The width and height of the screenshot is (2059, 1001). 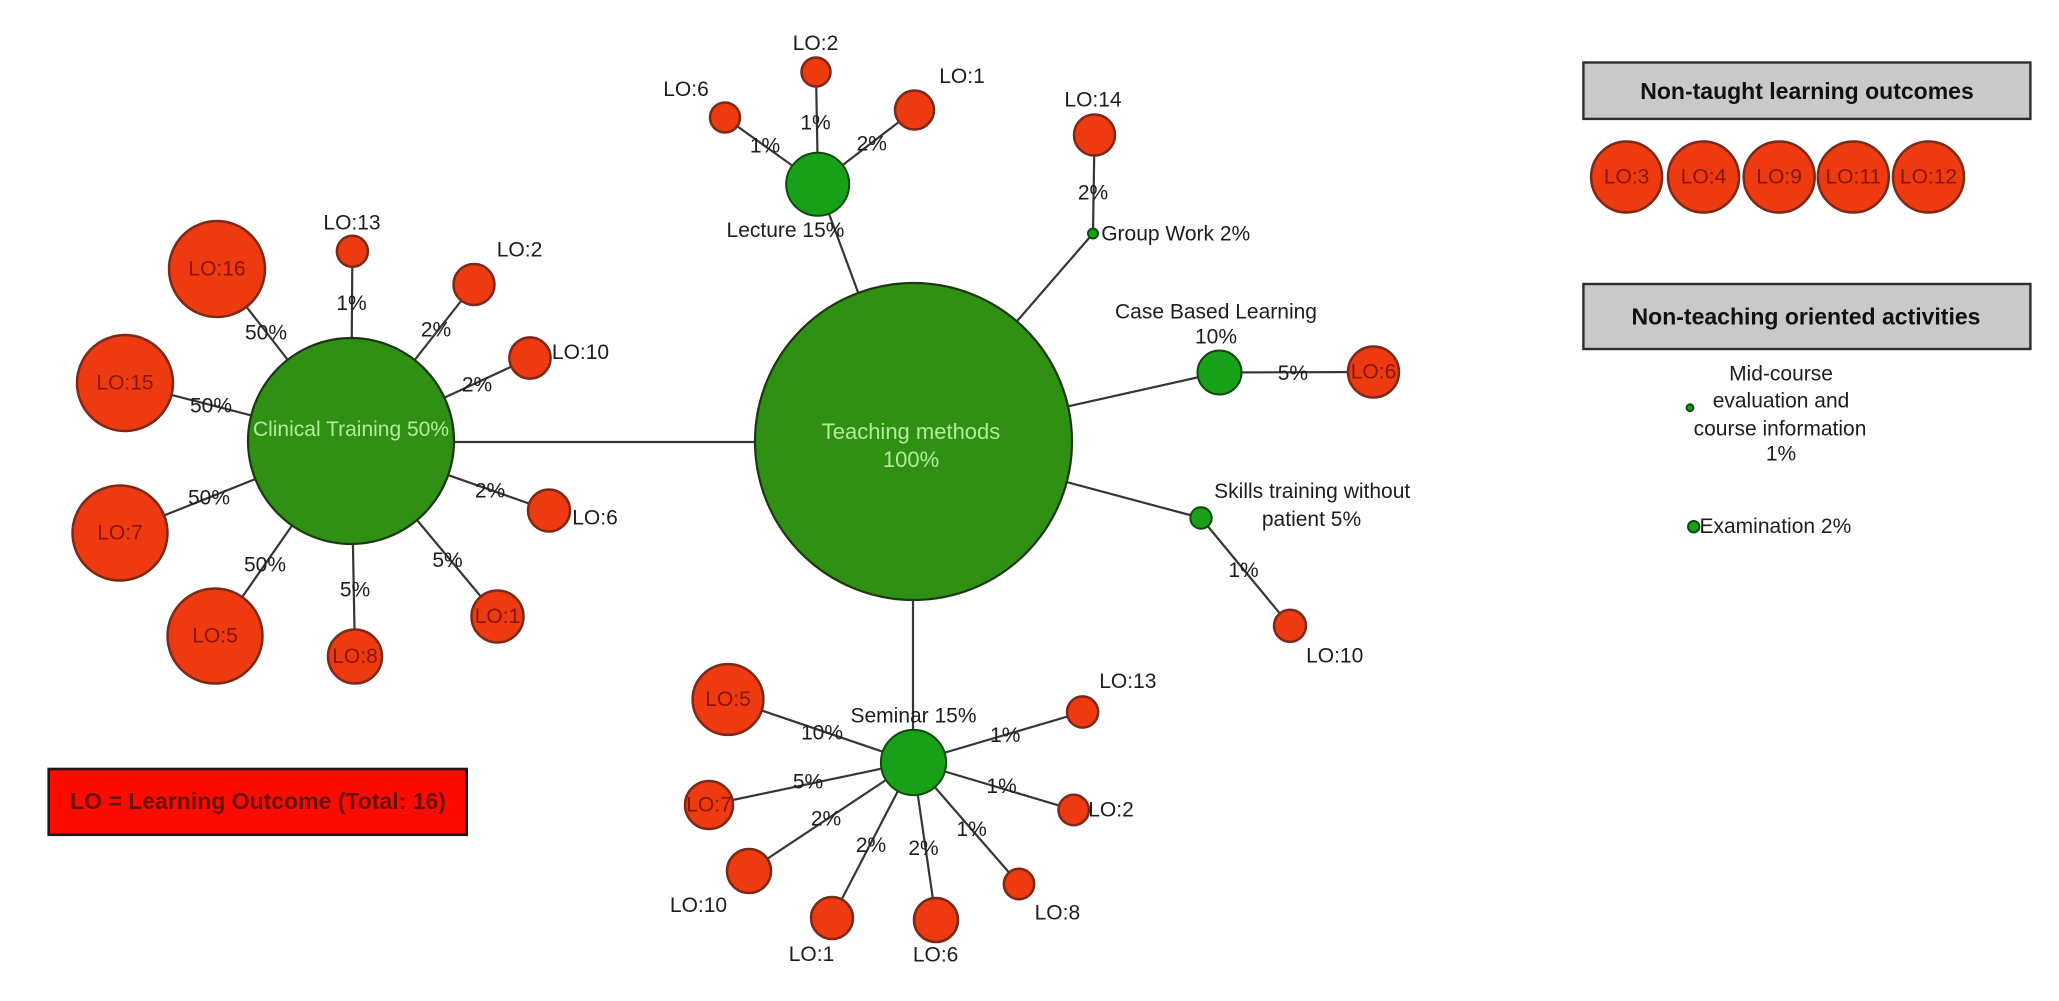 I want to click on svg-text: Teaching methods, so click(x=911, y=431).